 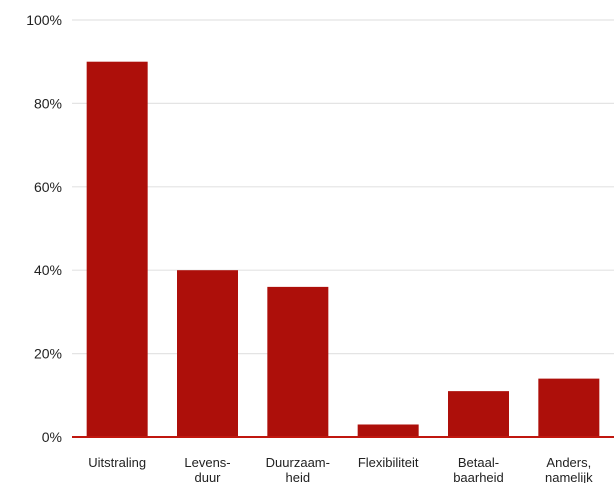 I want to click on x-category-label-line: namelijk, so click(x=569, y=476).